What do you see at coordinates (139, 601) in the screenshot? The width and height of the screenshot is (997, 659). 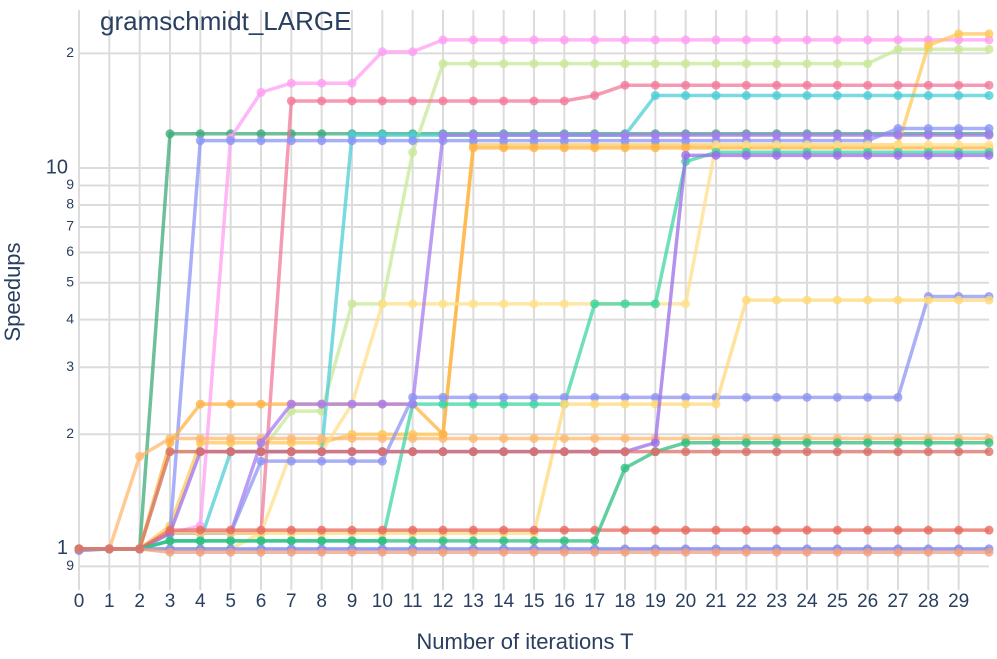 I see `x-tick-label: 2` at bounding box center [139, 601].